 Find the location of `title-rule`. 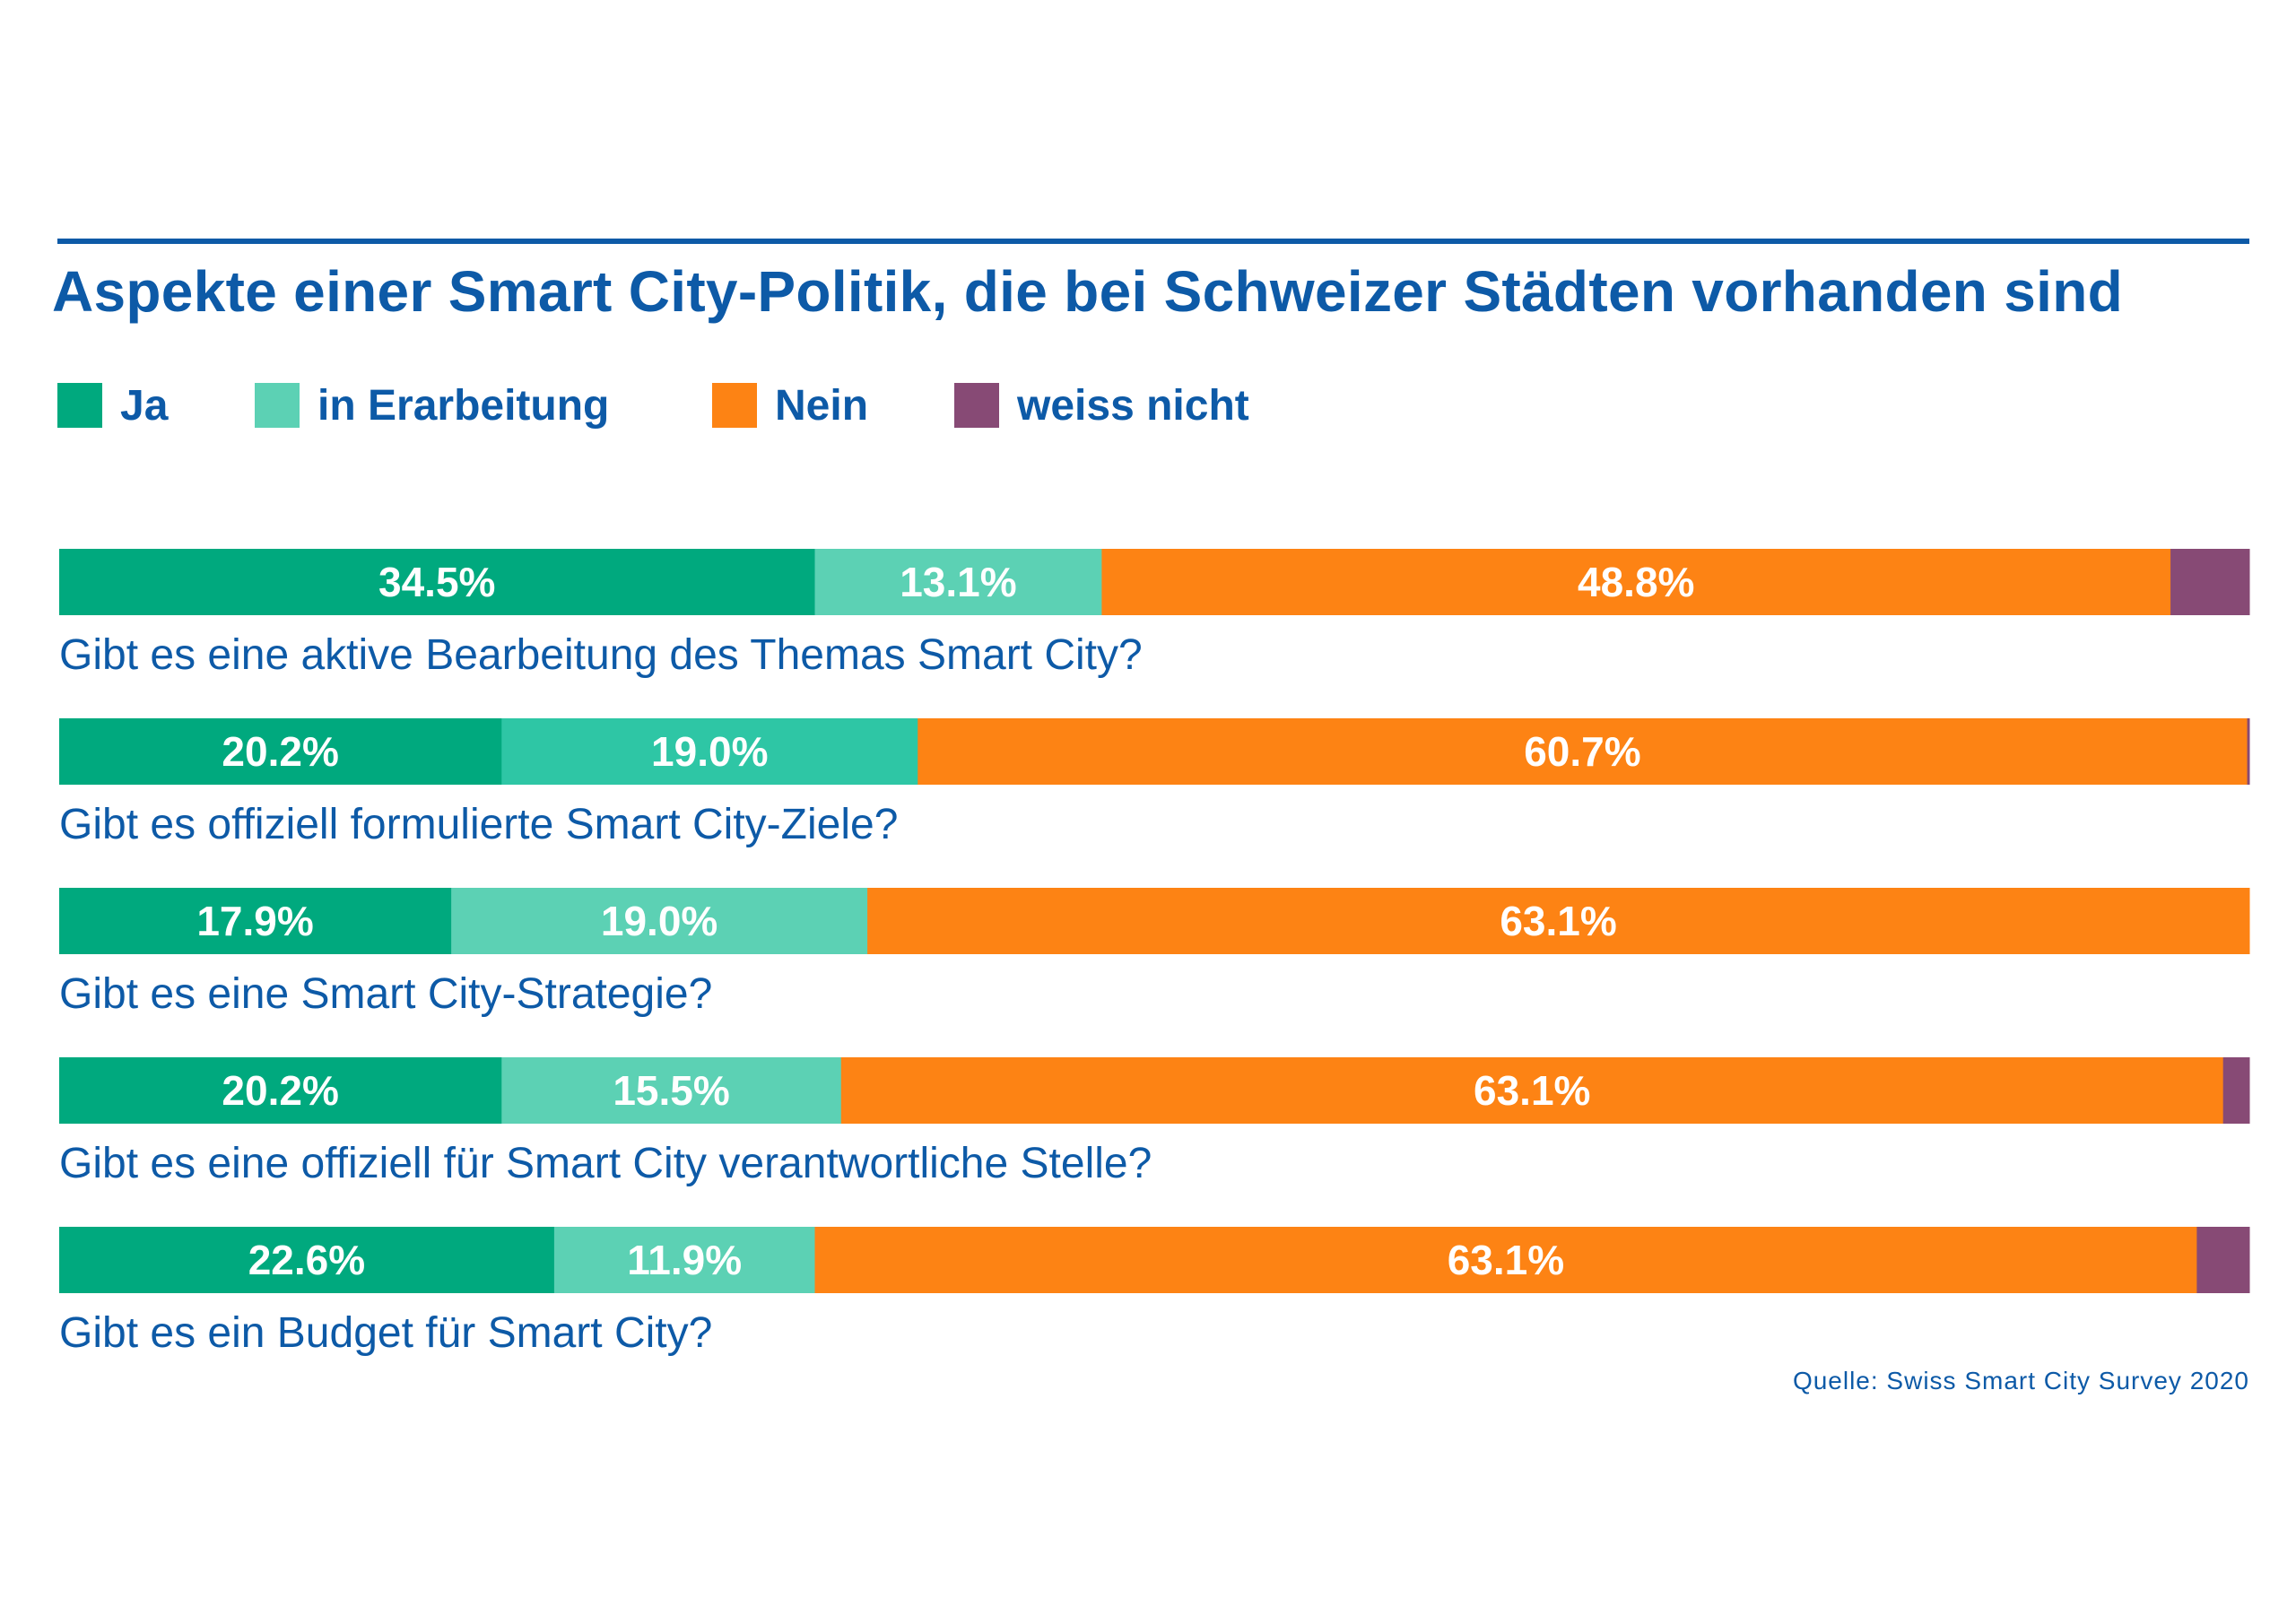

title-rule is located at coordinates (1153, 242).